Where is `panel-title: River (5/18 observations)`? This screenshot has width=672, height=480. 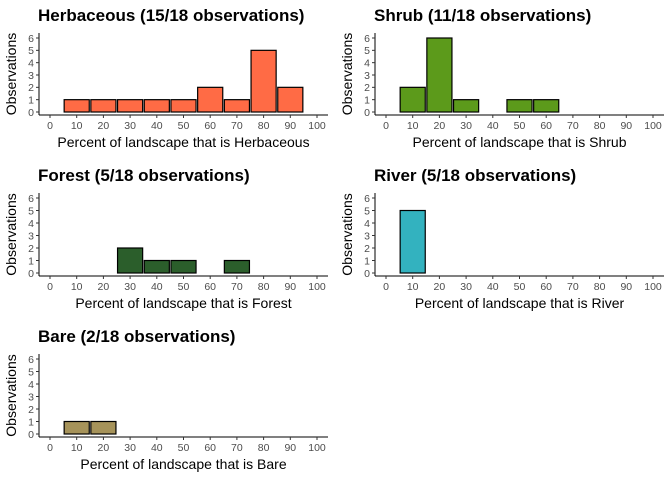
panel-title: River (5/18 observations) is located at coordinates (475, 175).